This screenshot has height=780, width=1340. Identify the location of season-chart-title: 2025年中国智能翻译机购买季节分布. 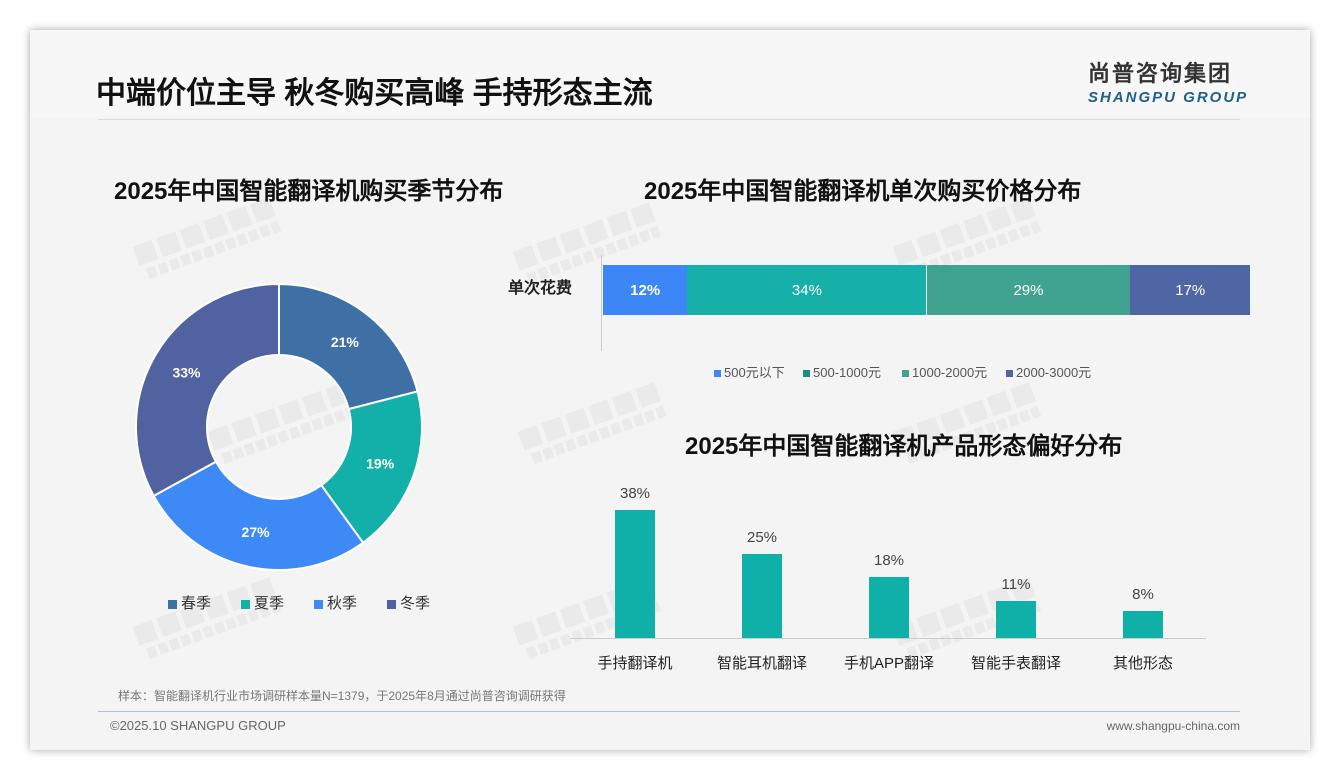
(309, 191).